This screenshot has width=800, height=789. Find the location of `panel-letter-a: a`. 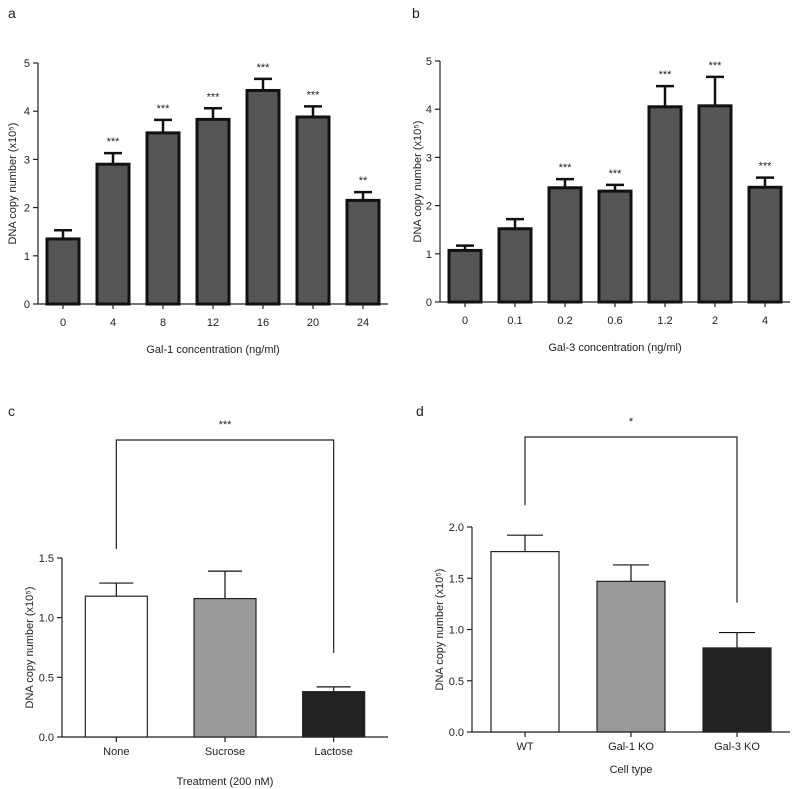

panel-letter-a: a is located at coordinates (12, 13).